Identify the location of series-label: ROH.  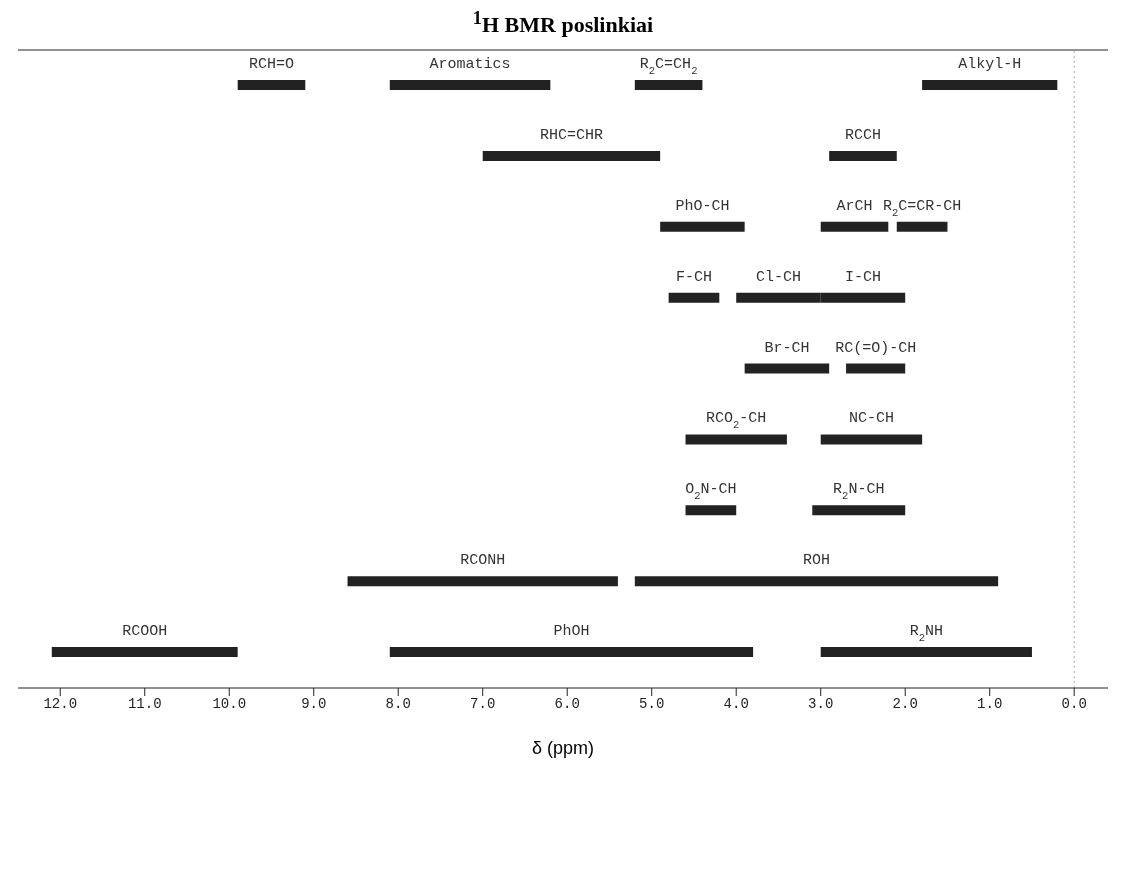
(816, 561).